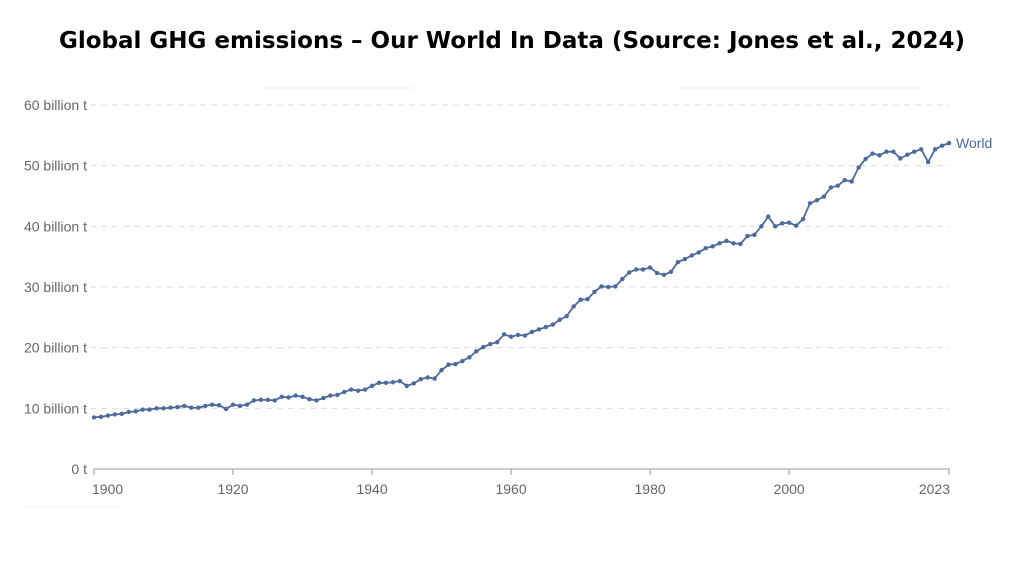  I want to click on x-tick-label: 2000, so click(789, 489).